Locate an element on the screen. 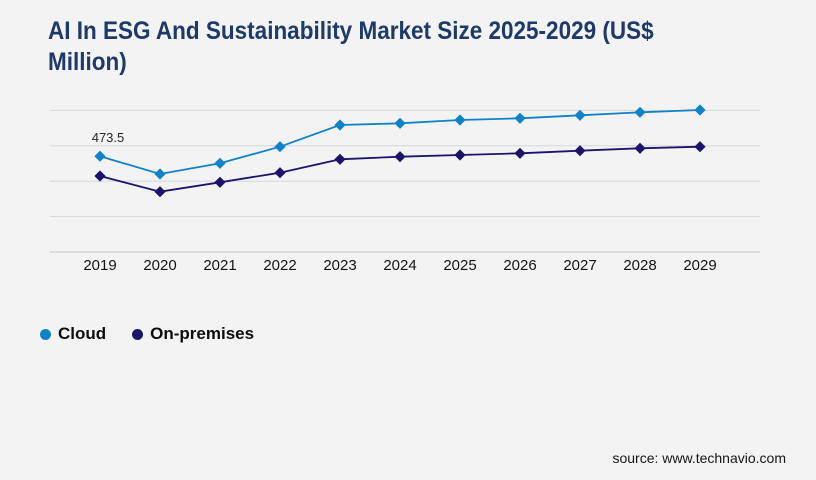 The height and width of the screenshot is (480, 816). cloud-point-2025 is located at coordinates (460, 120).